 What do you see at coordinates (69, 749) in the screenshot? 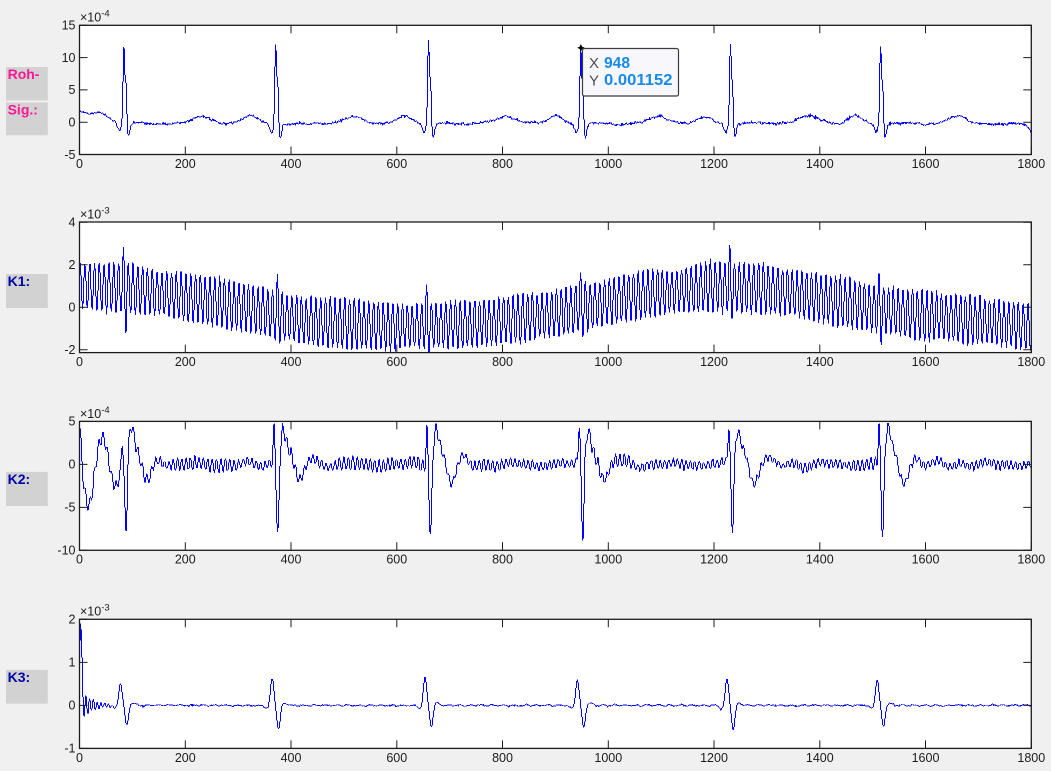
I see `svg-text: -1` at bounding box center [69, 749].